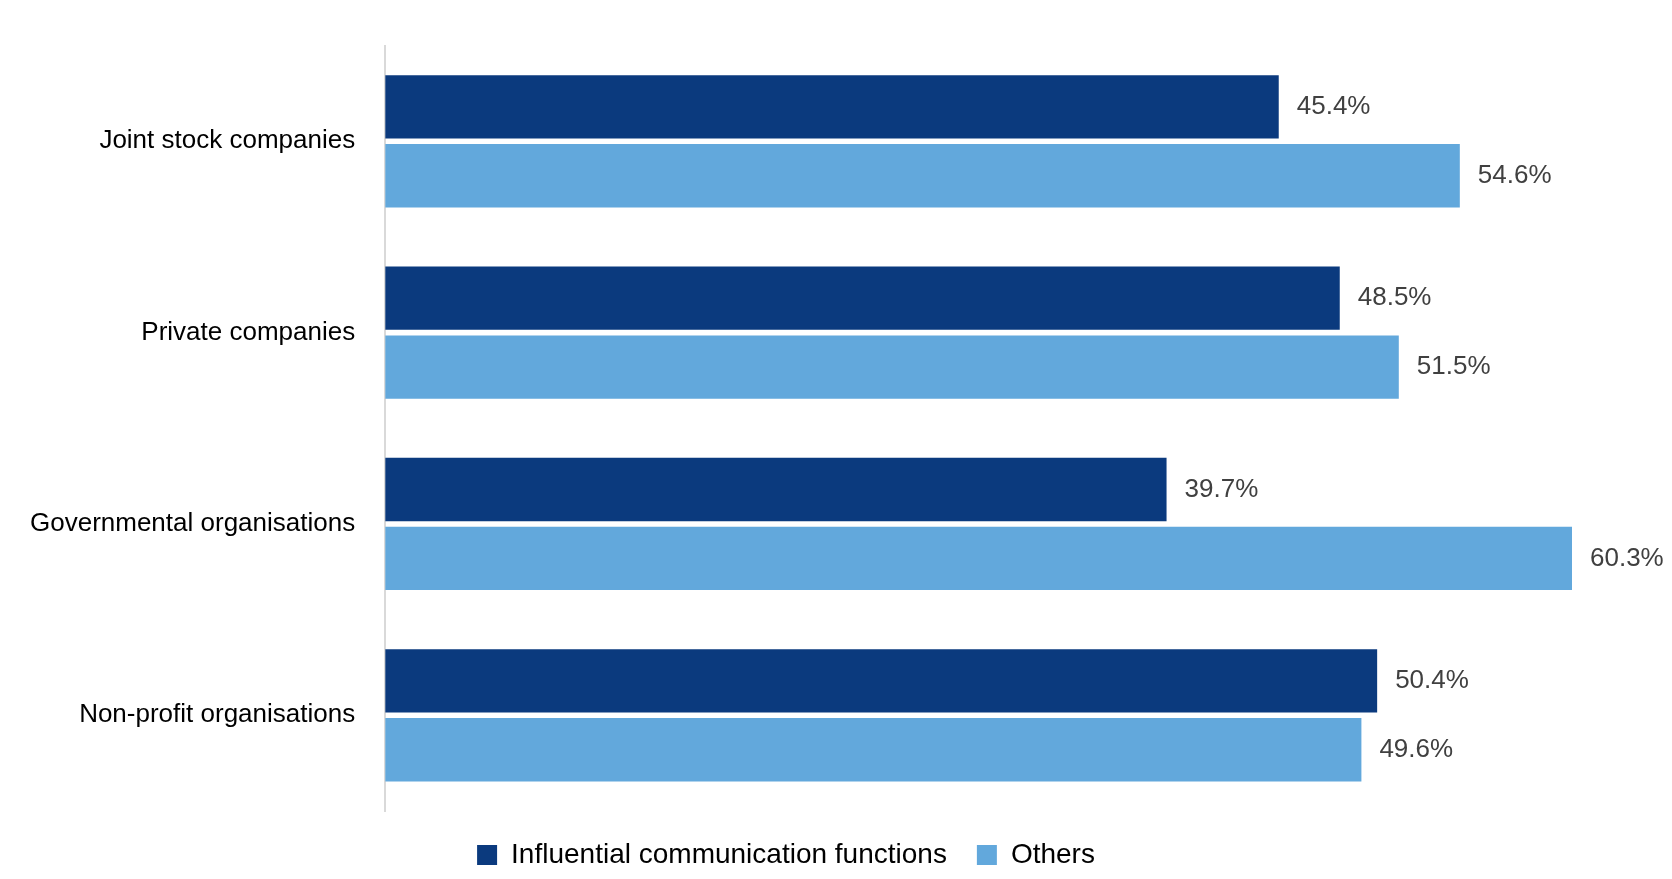 The height and width of the screenshot is (879, 1672). Describe the element at coordinates (1333, 105) in the screenshot. I see `data-label: 45.4%` at that location.